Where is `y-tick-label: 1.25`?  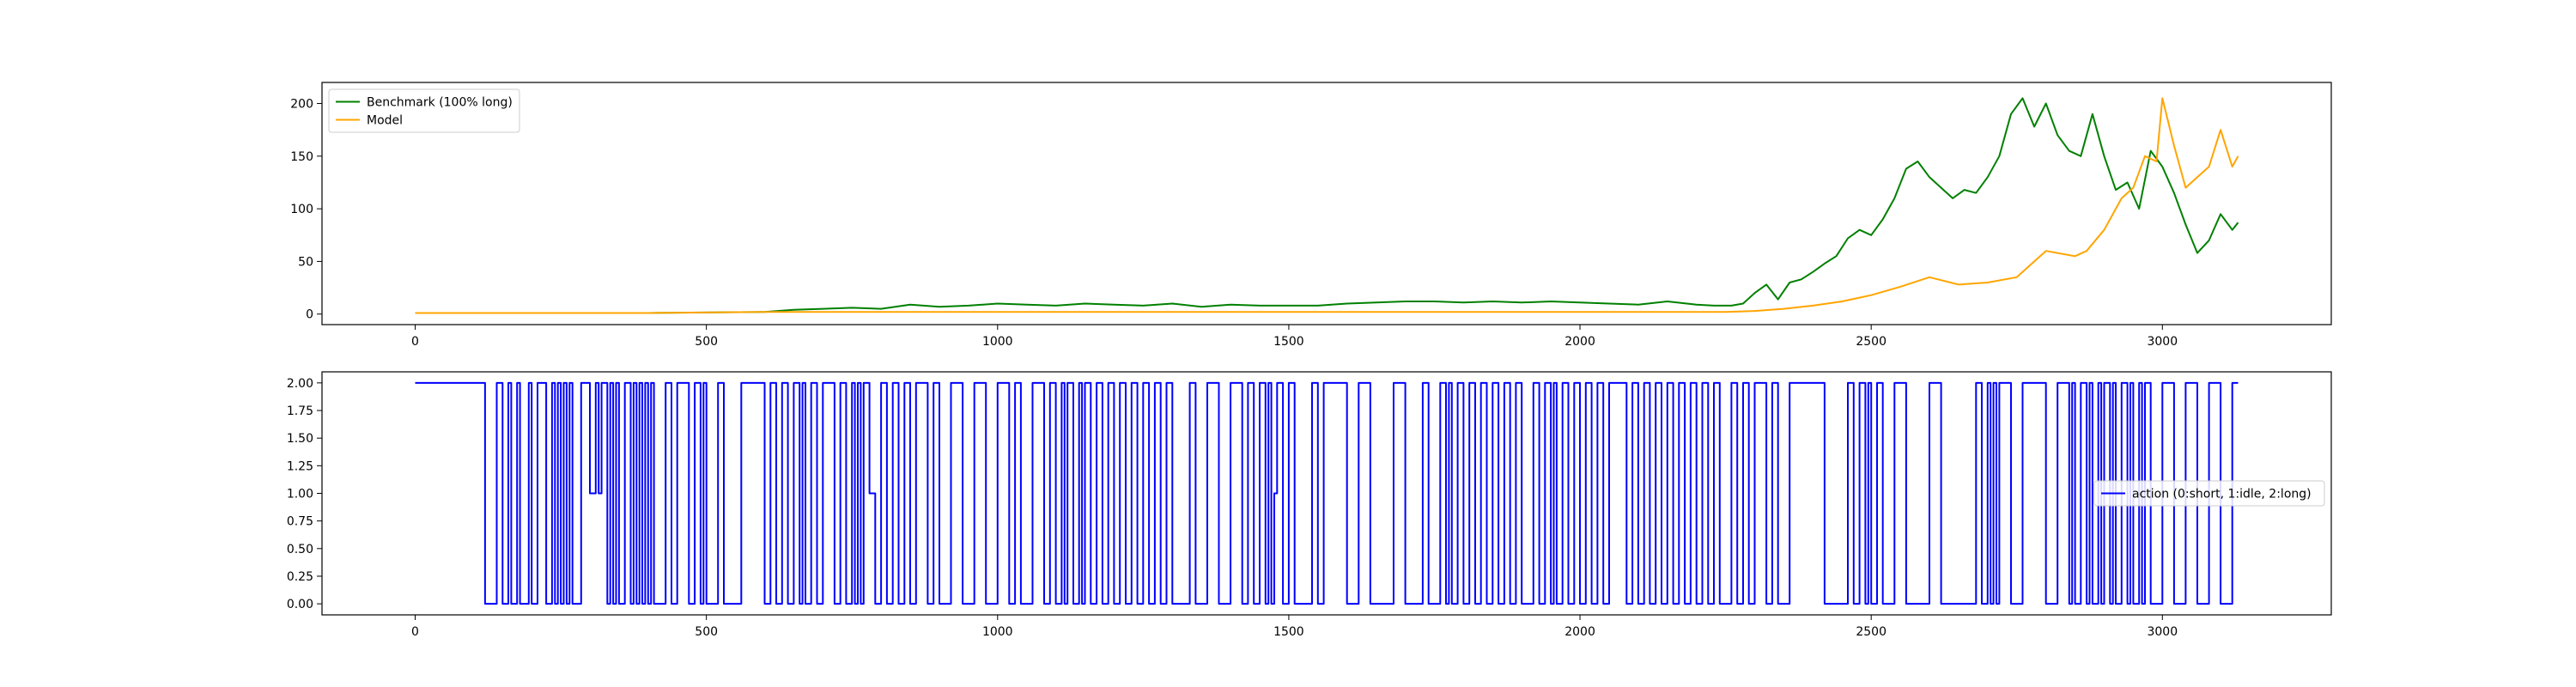 y-tick-label: 1.25 is located at coordinates (300, 466).